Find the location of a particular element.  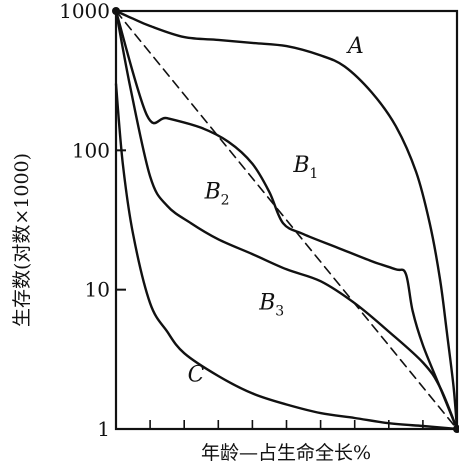

y-tick-label-100: 100 is located at coordinates (91, 150).